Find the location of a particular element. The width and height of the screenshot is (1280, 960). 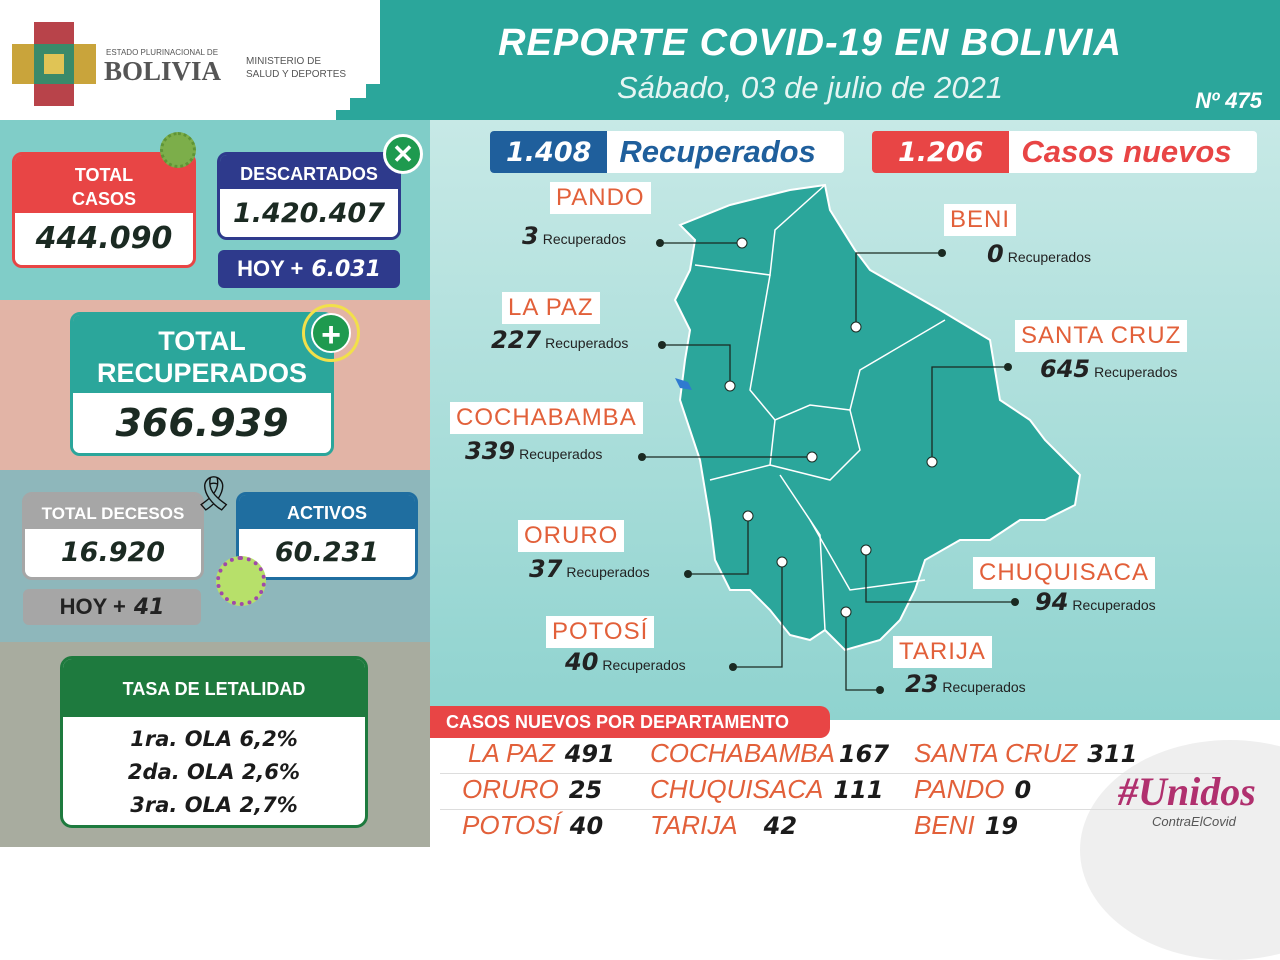

descartados-value: 1.420.407 is located at coordinates (309, 213).